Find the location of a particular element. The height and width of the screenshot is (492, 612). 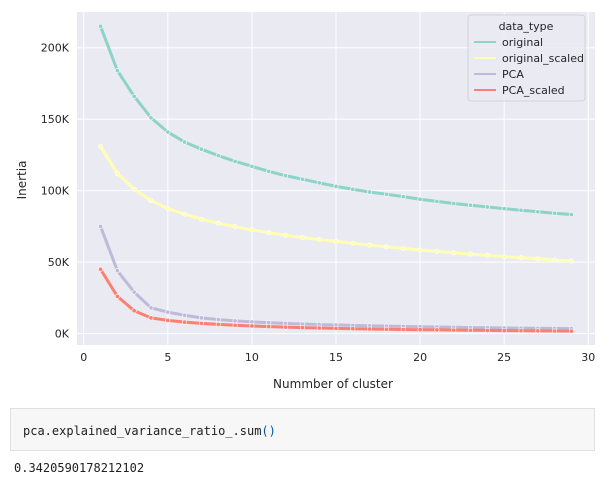

legend-label: original is located at coordinates (522, 42).